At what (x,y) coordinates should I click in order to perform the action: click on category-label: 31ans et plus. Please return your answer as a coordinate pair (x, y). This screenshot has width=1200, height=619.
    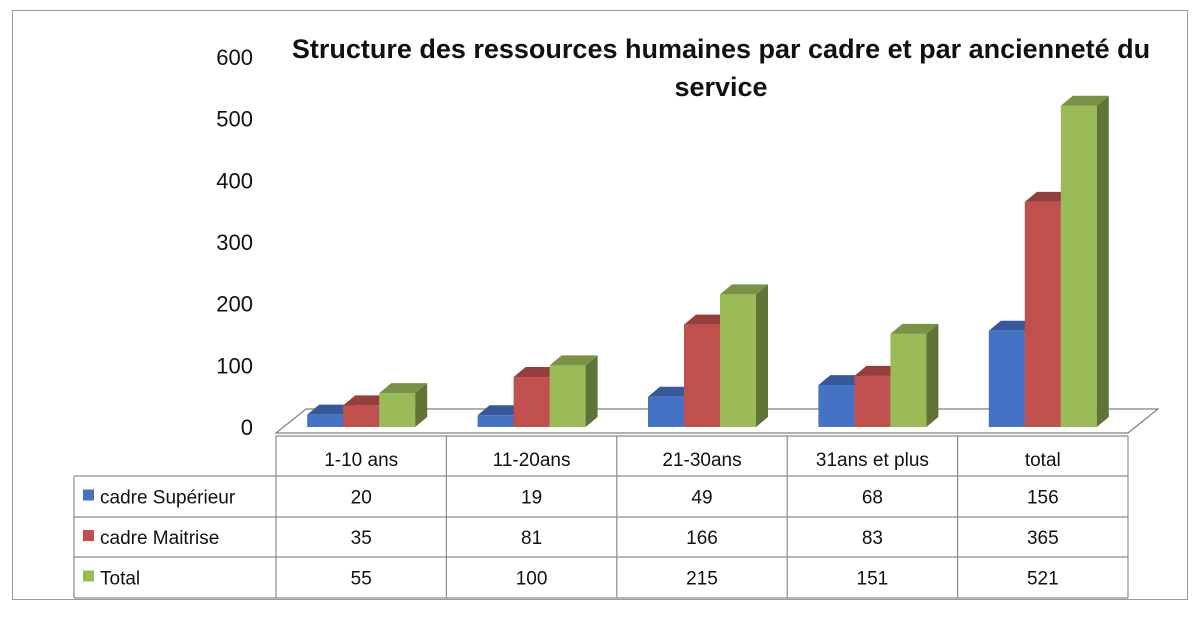
    Looking at the image, I should click on (872, 460).